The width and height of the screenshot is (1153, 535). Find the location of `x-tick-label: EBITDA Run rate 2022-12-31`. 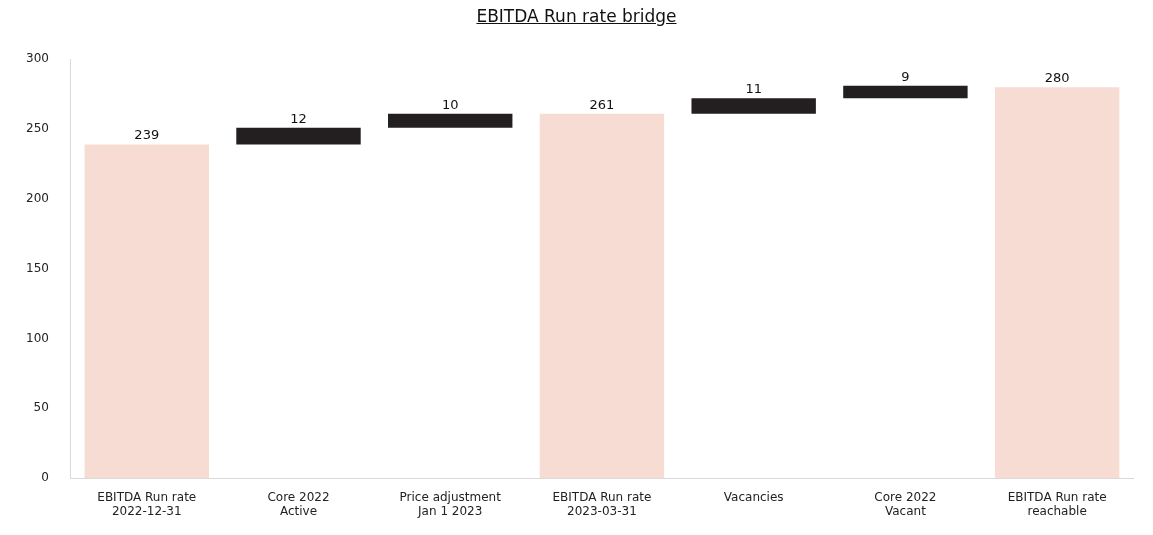

x-tick-label: EBITDA Run rate 2022-12-31 is located at coordinates (147, 503).